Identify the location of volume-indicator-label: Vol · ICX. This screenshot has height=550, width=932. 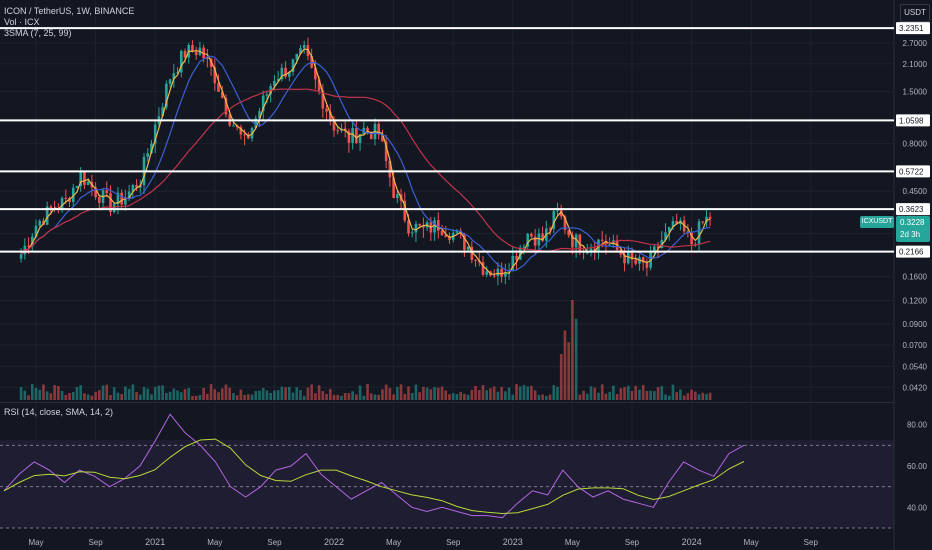
(22, 22).